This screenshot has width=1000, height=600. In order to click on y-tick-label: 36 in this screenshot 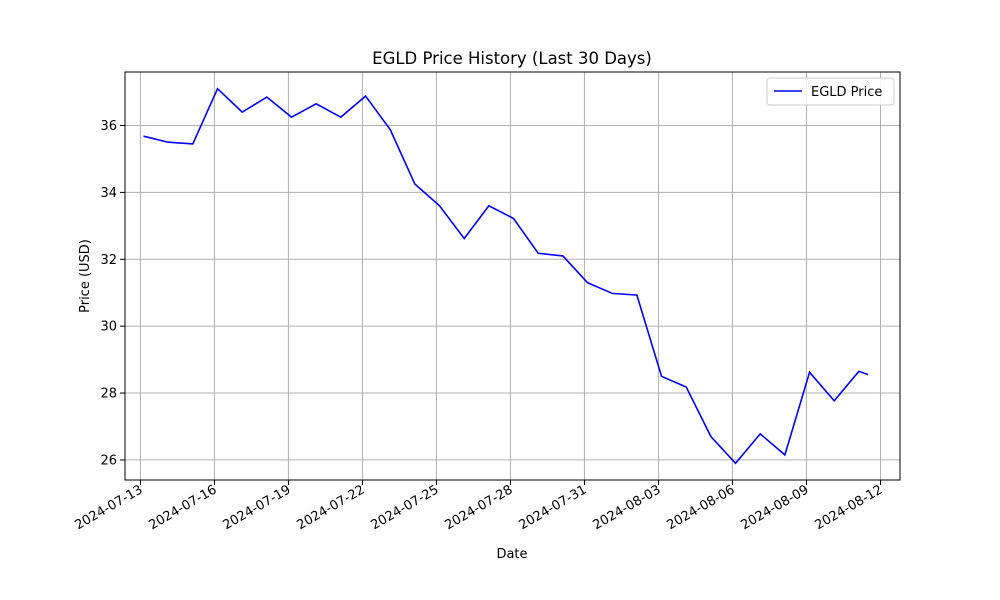, I will do `click(108, 126)`.